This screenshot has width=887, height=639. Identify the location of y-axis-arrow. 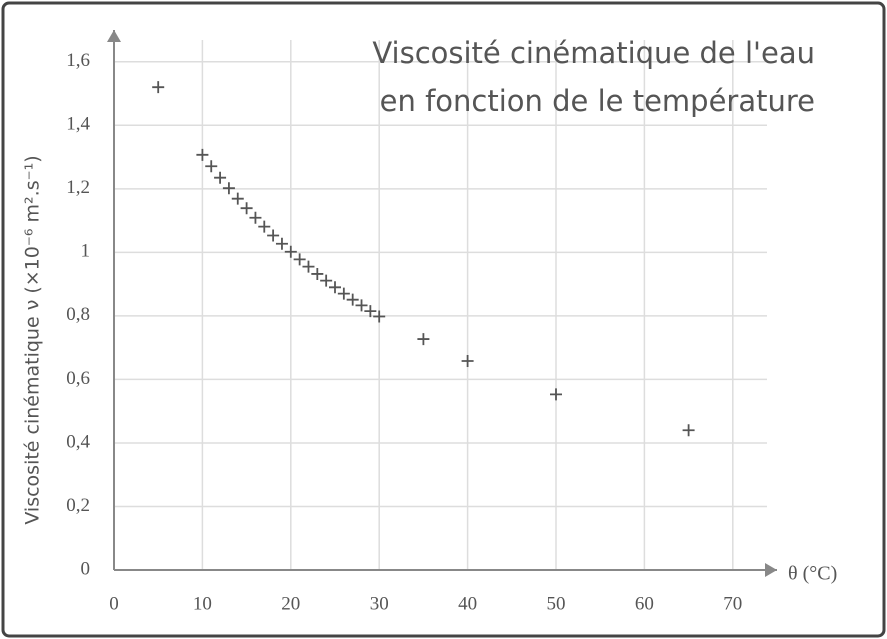
(114, 36).